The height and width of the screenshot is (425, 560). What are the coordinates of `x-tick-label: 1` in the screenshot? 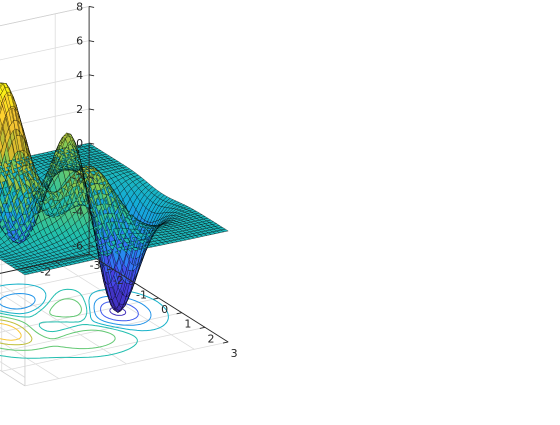 It's located at (187, 324).